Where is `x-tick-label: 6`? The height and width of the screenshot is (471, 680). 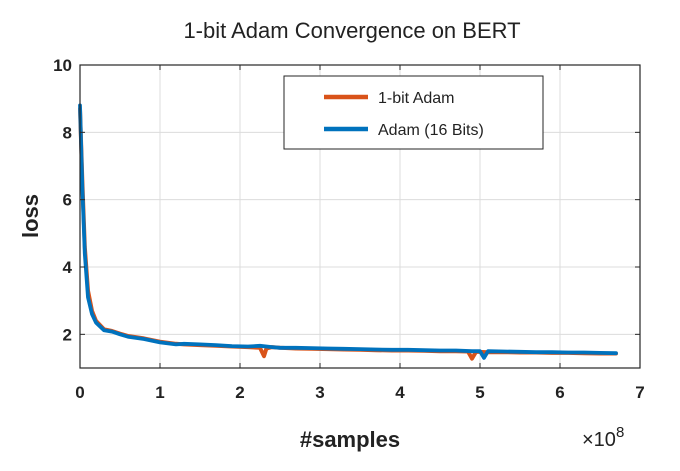 x-tick-label: 6 is located at coordinates (559, 392).